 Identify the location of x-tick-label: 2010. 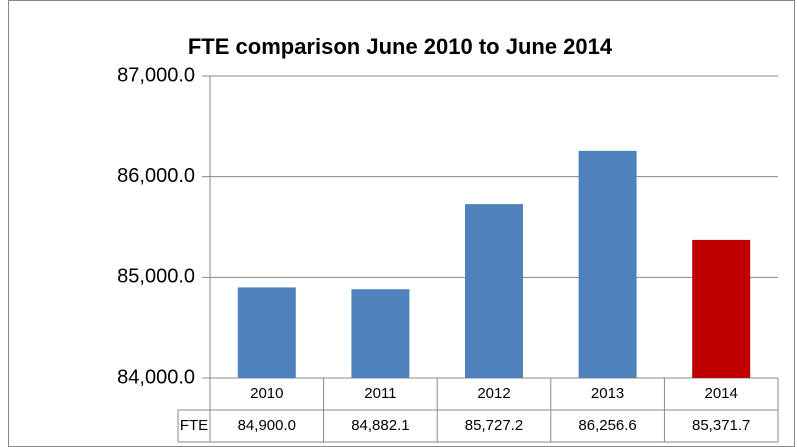
(266, 393).